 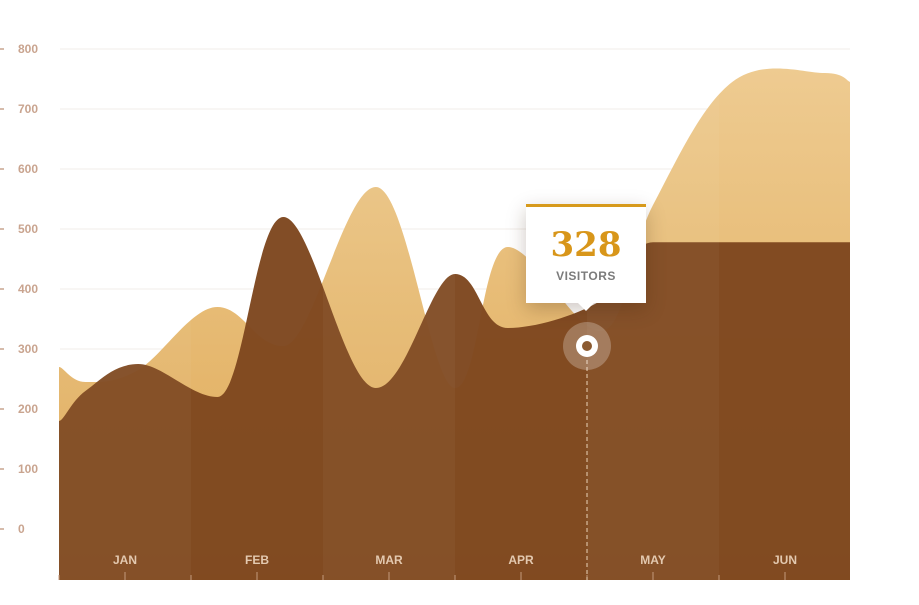 I want to click on y-tick-label: 100, so click(x=28, y=469).